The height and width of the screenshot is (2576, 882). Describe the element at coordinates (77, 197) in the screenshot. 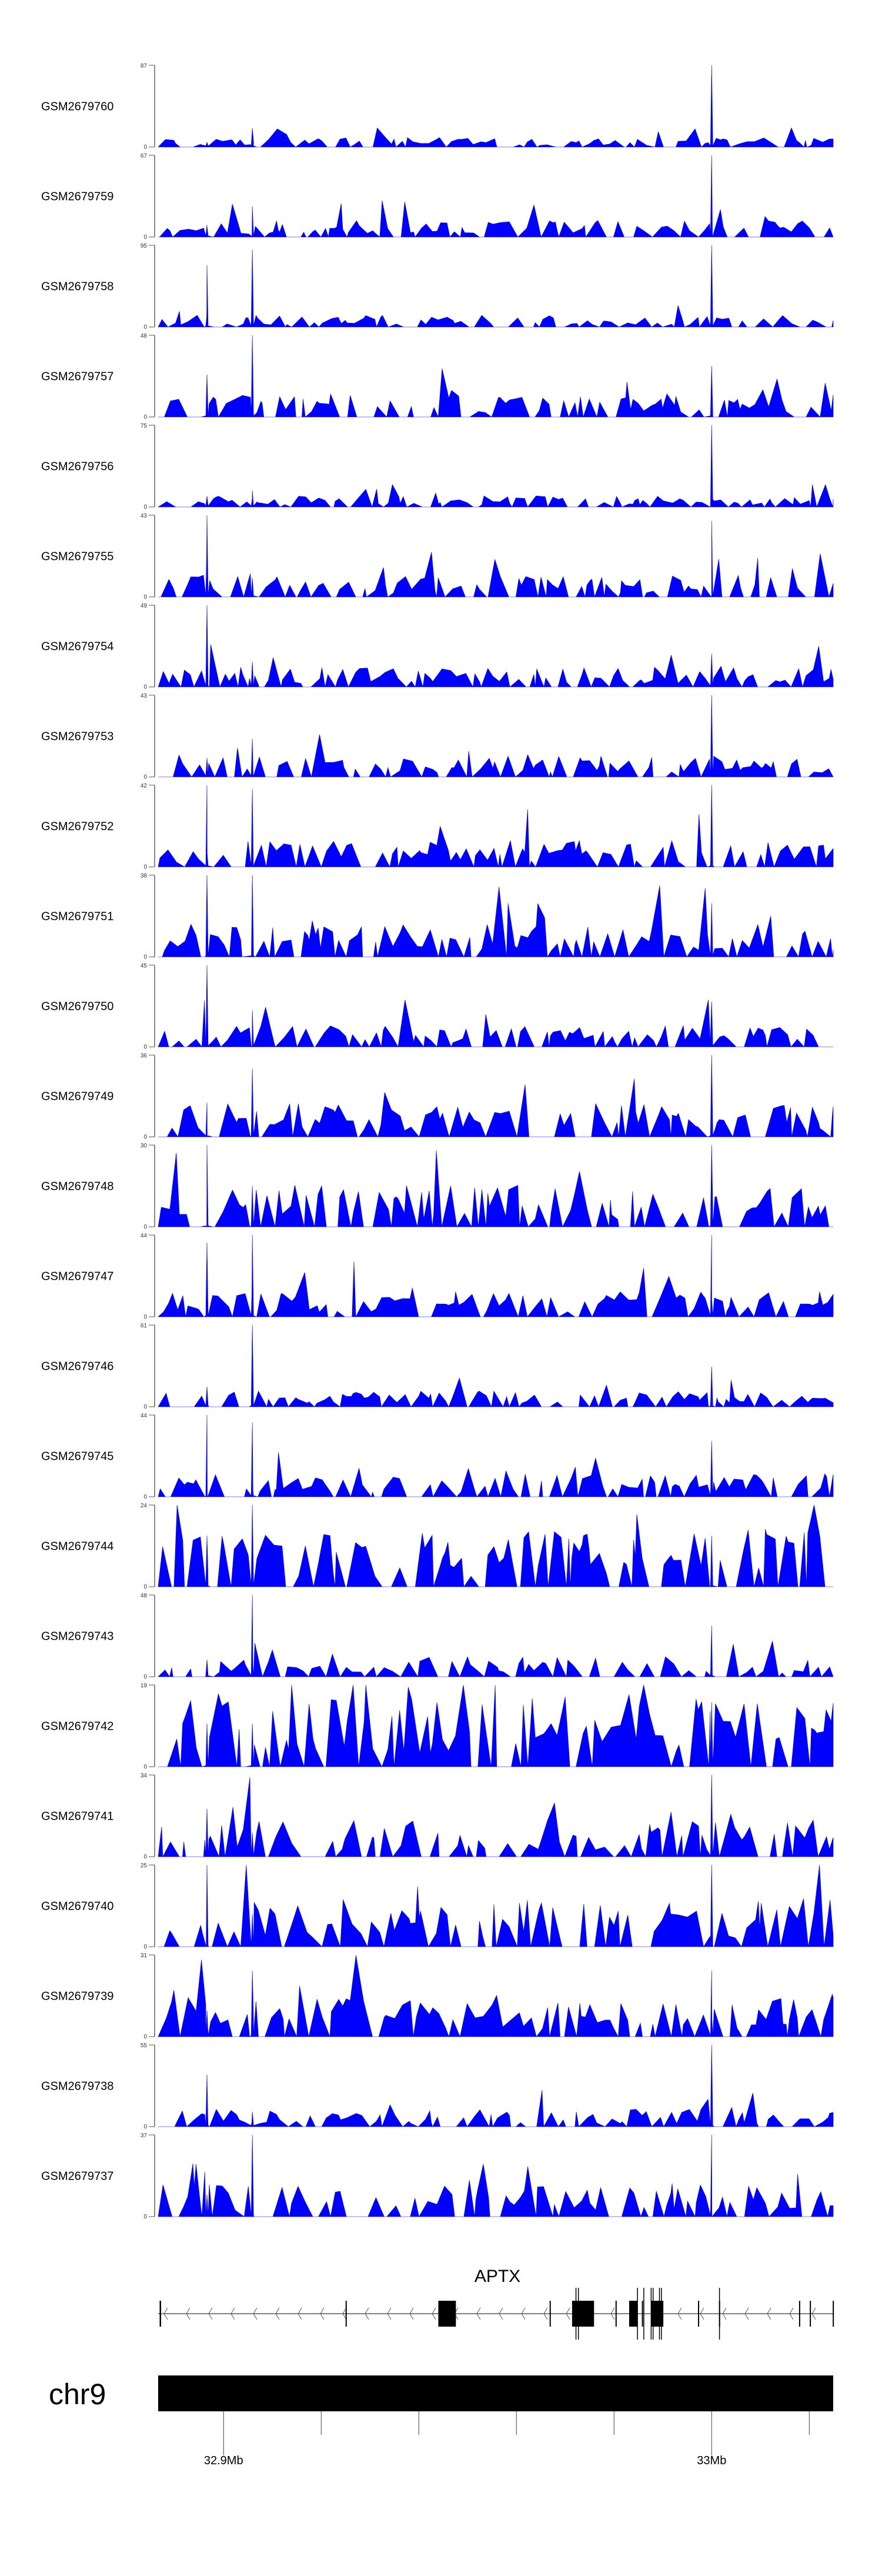

I see `sample-label: GSM2679759` at that location.